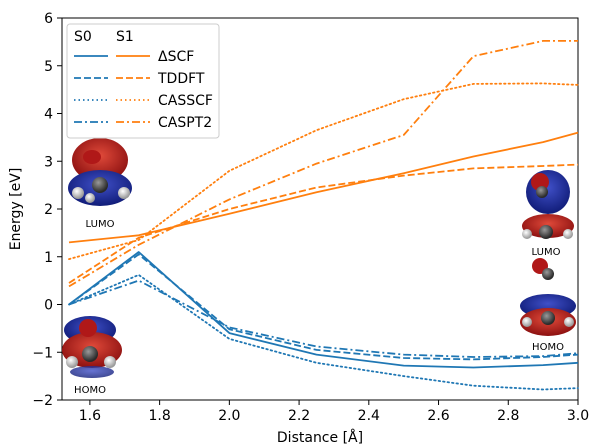 Image resolution: width=590 pixels, height=447 pixels. I want to click on x-tick-label: 2.6, so click(438, 416).